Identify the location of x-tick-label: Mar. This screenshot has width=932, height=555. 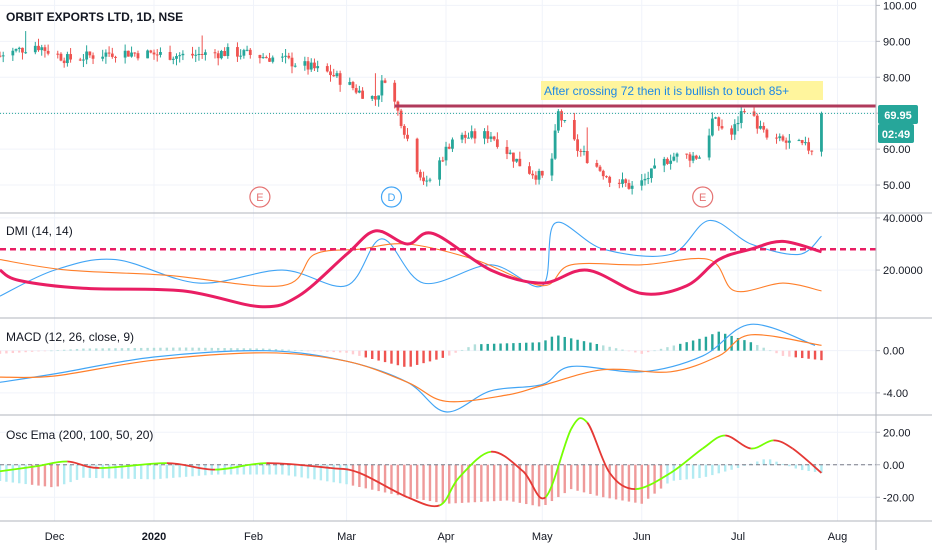
(346, 537).